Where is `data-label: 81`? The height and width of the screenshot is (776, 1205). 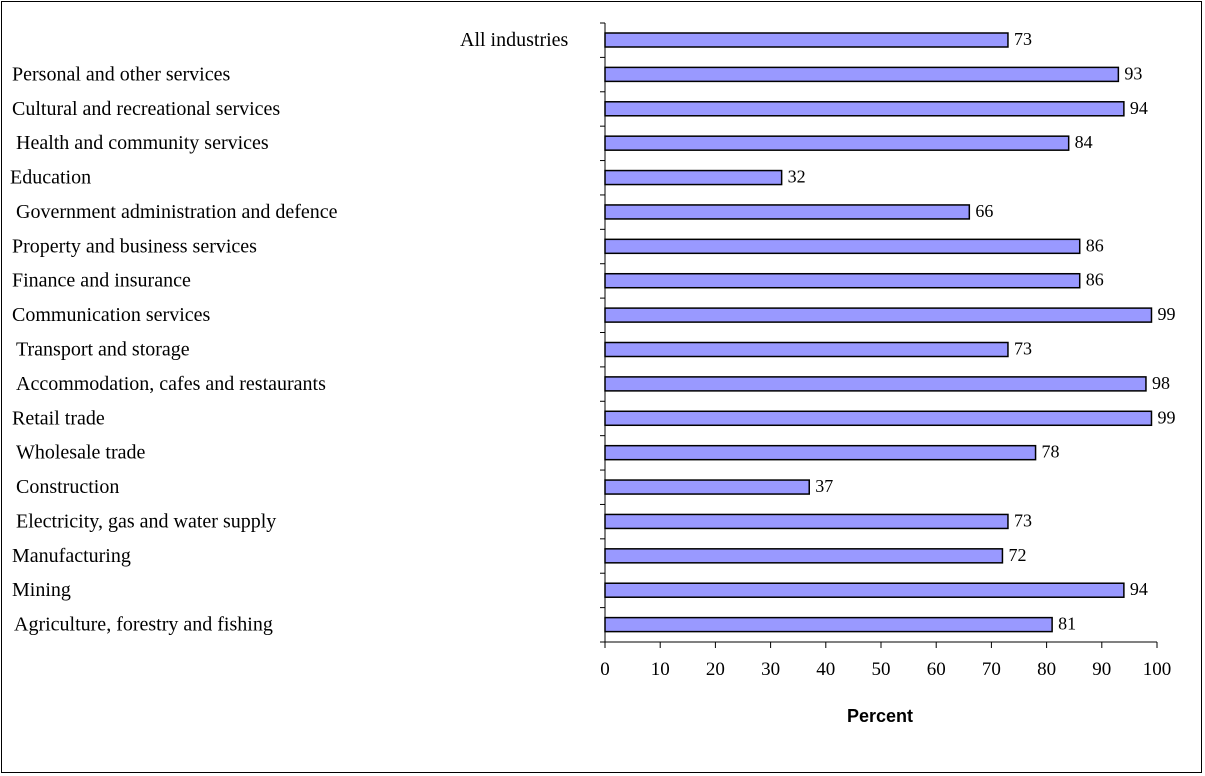
data-label: 81 is located at coordinates (1067, 624).